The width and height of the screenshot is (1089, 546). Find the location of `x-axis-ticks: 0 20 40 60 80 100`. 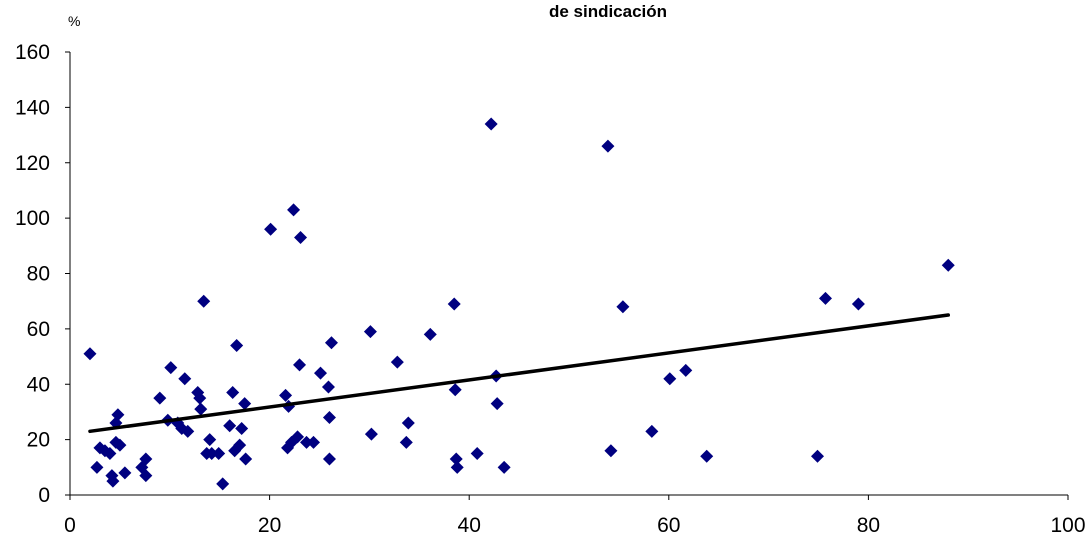

x-axis-ticks: 0 20 40 60 80 100 is located at coordinates (575, 516).